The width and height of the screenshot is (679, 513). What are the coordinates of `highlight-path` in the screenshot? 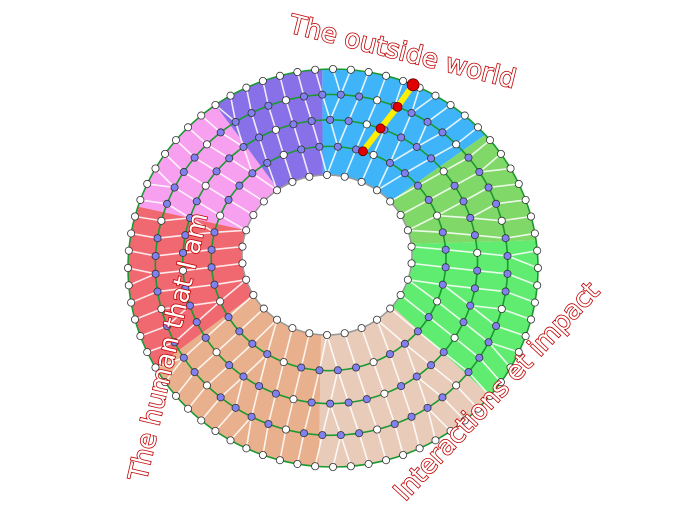 It's located at (388, 118).